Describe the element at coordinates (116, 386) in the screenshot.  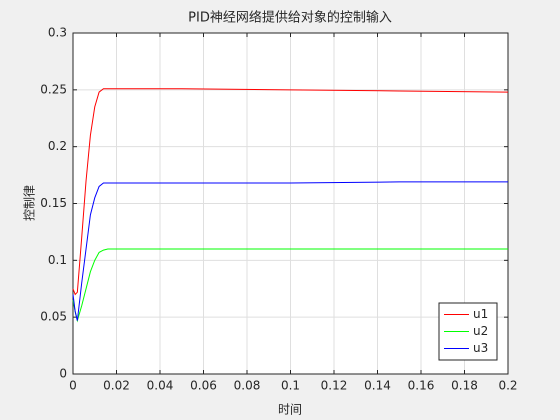
I see `x-tick-label: 0.02` at that location.